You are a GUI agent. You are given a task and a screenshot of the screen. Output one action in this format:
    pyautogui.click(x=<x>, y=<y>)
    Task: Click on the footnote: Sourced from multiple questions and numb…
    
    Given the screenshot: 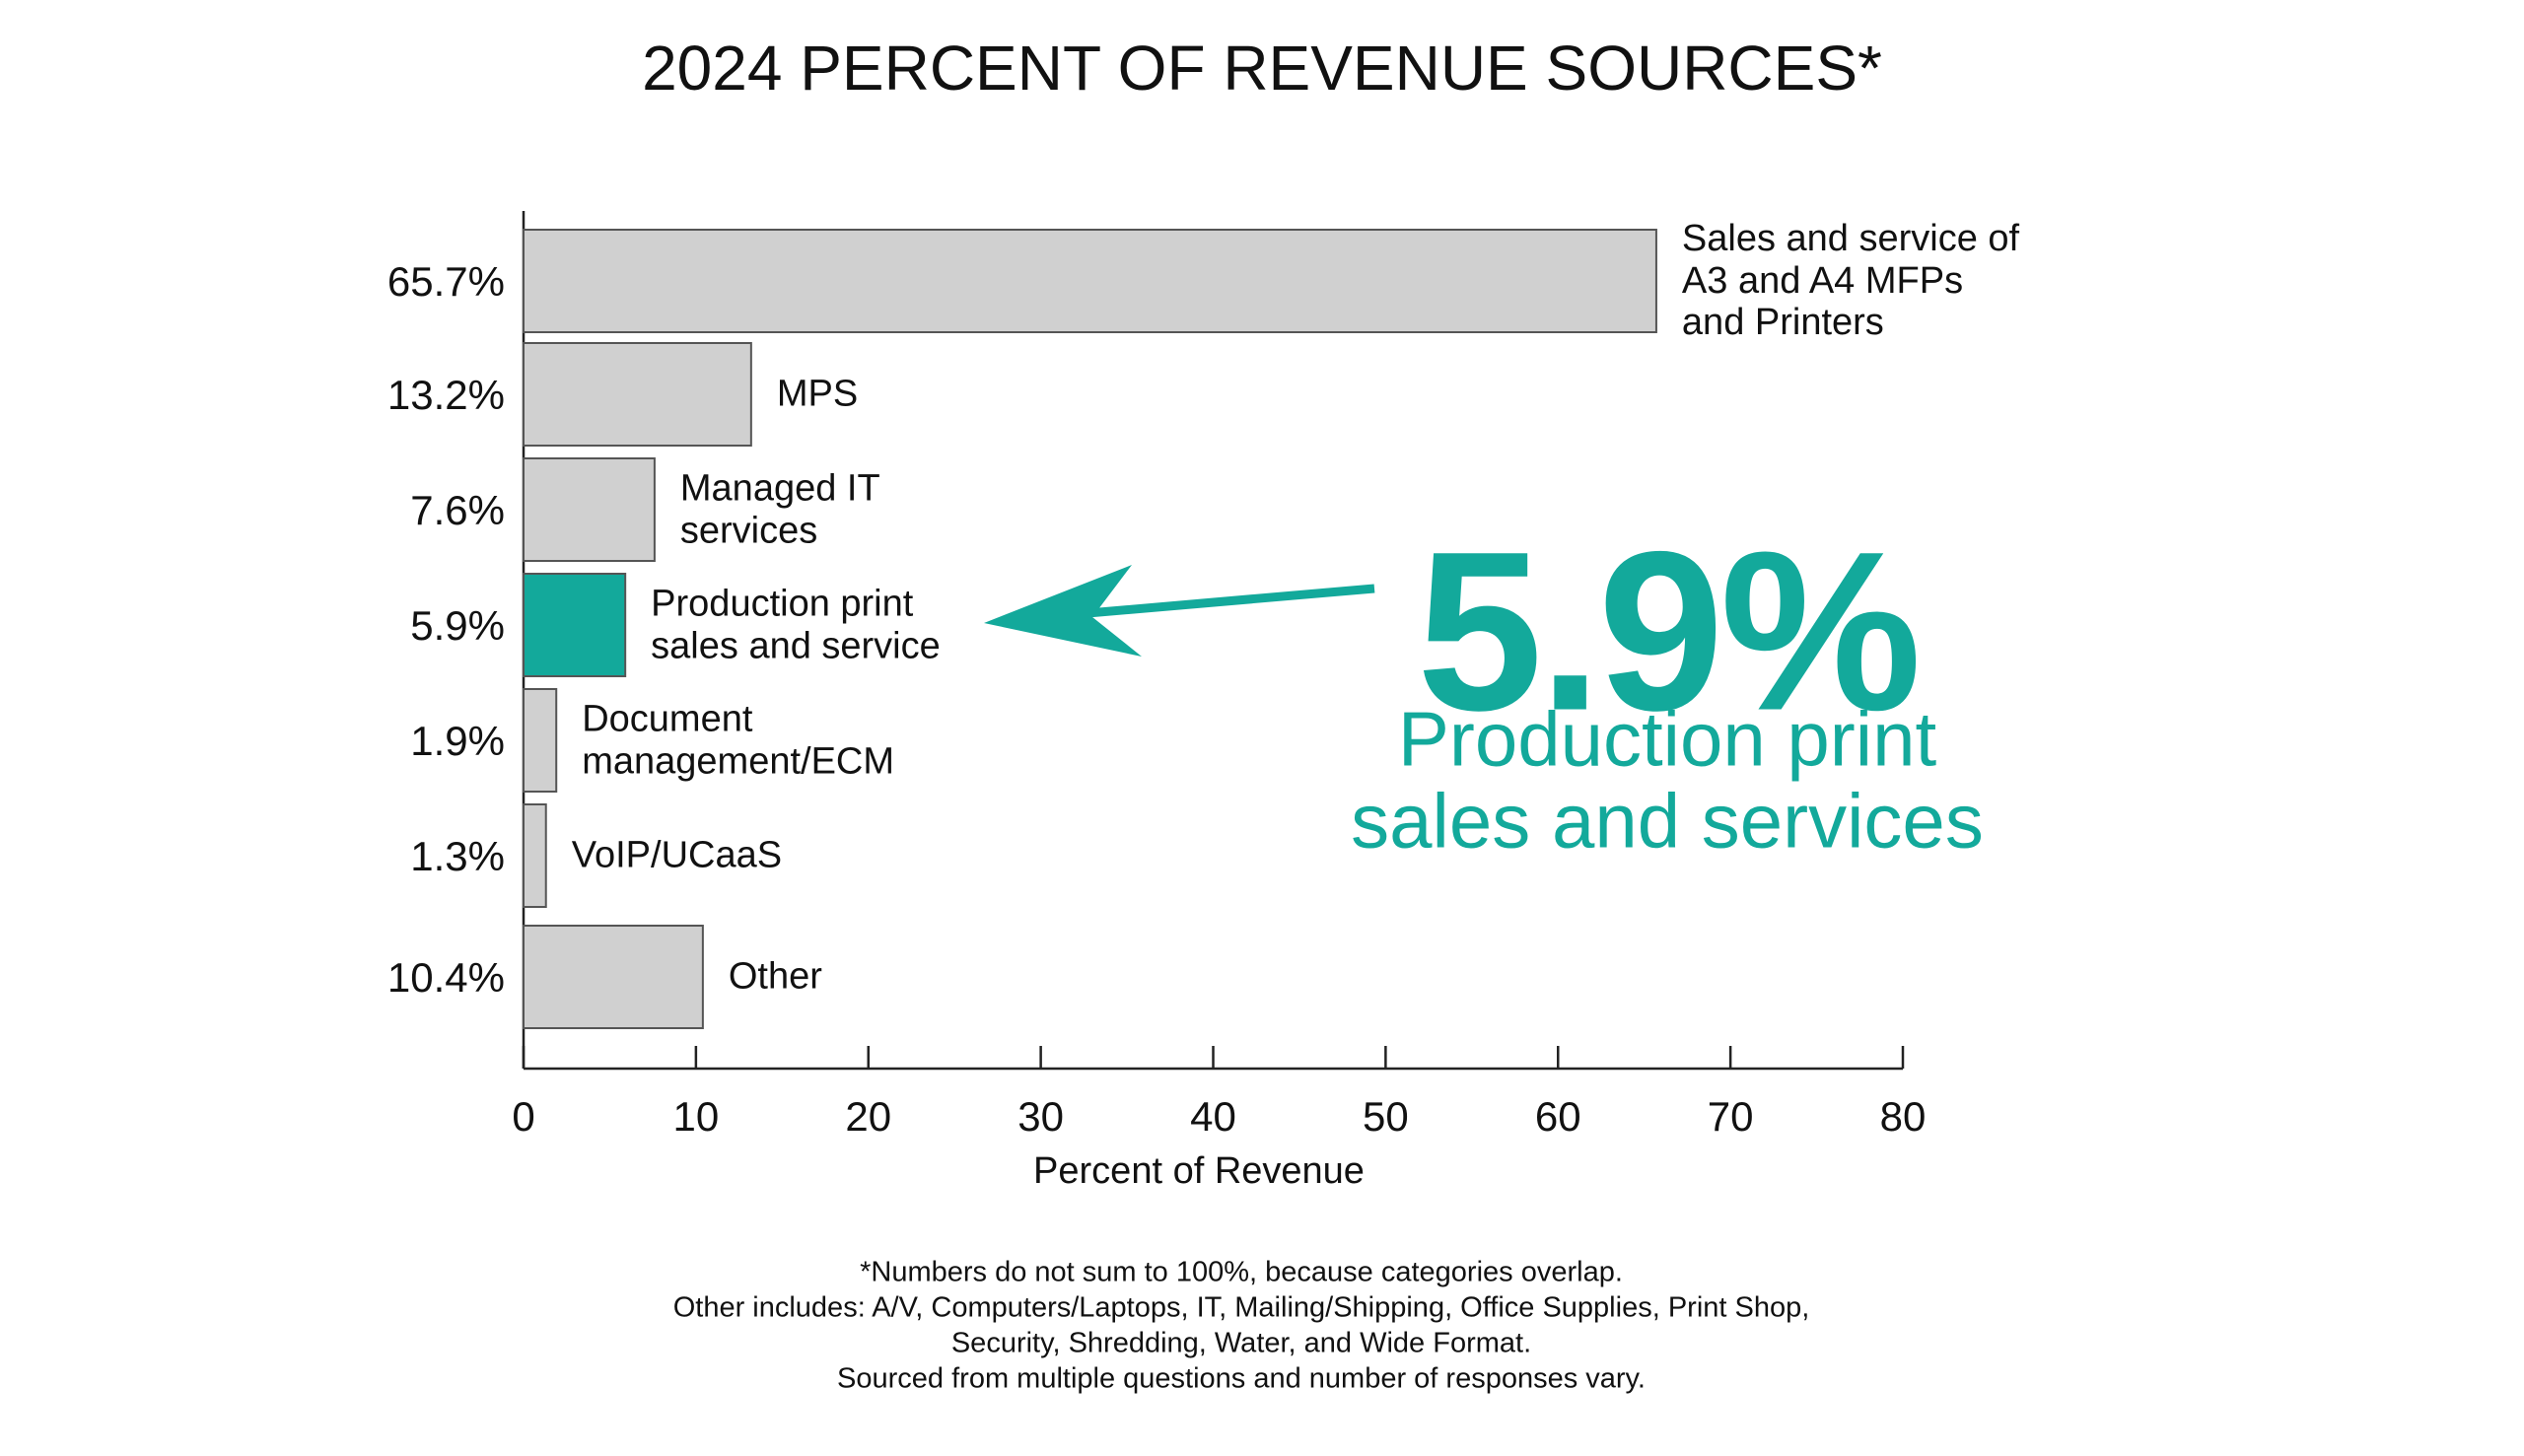 What is the action you would take?
    pyautogui.click(x=1242, y=1379)
    